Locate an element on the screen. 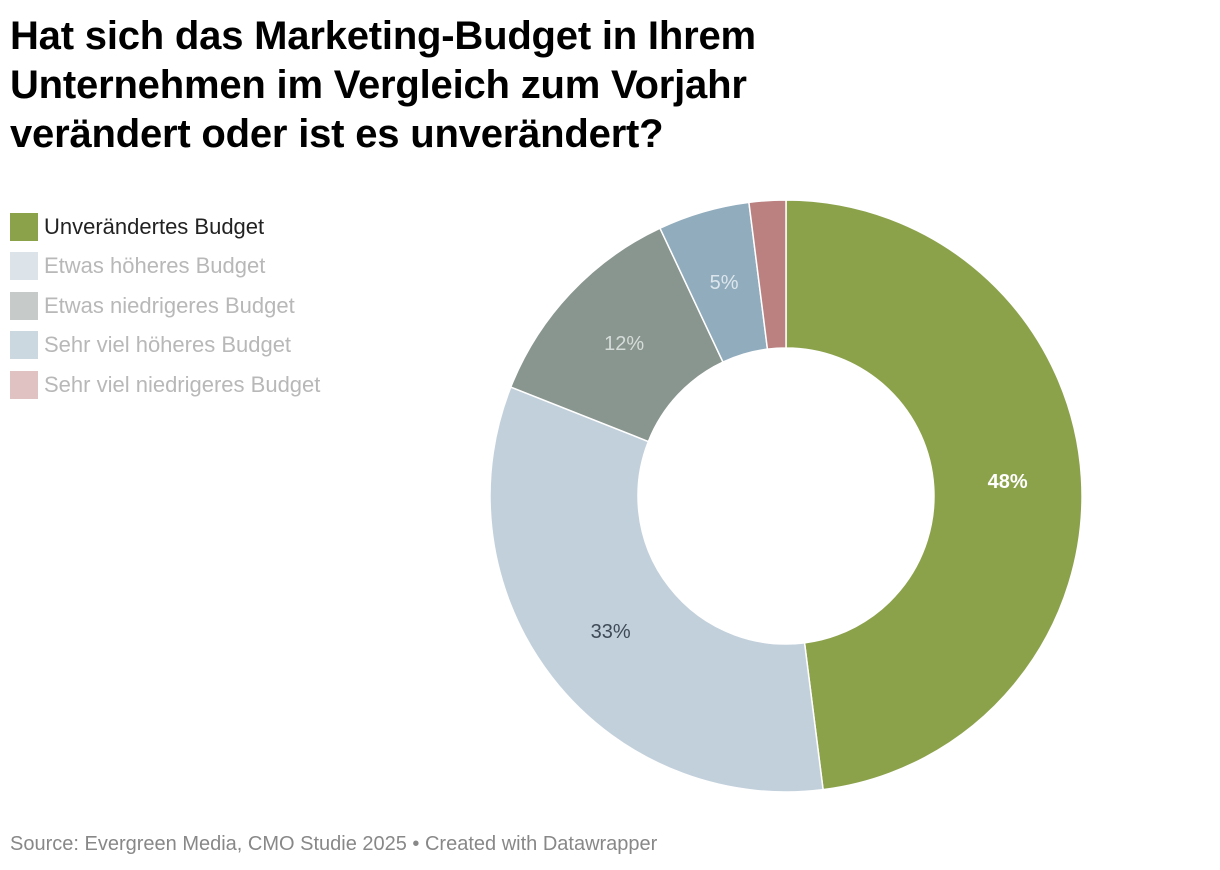 The width and height of the screenshot is (1220, 870). legend-label: Unverändertes Budget is located at coordinates (154, 226).